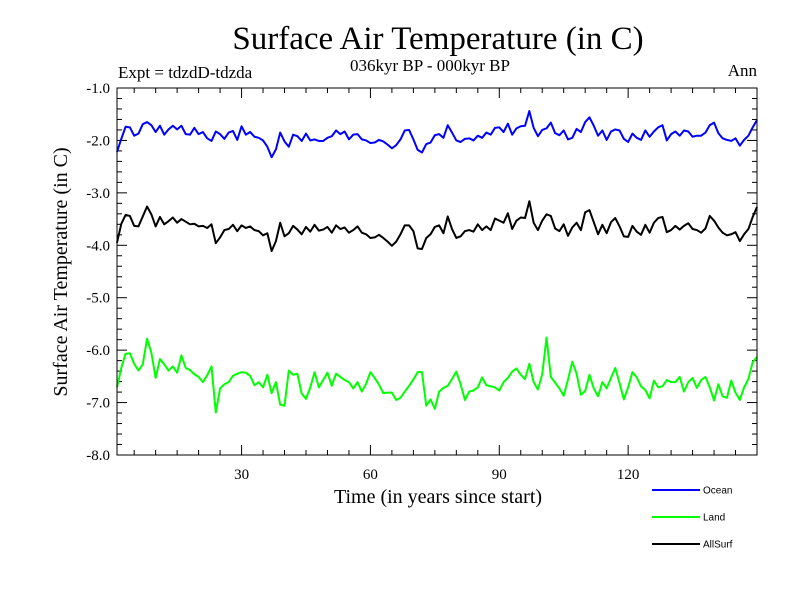  What do you see at coordinates (61, 271) in the screenshot?
I see `y-axis-label: Surface Air Temperature (in C)` at bounding box center [61, 271].